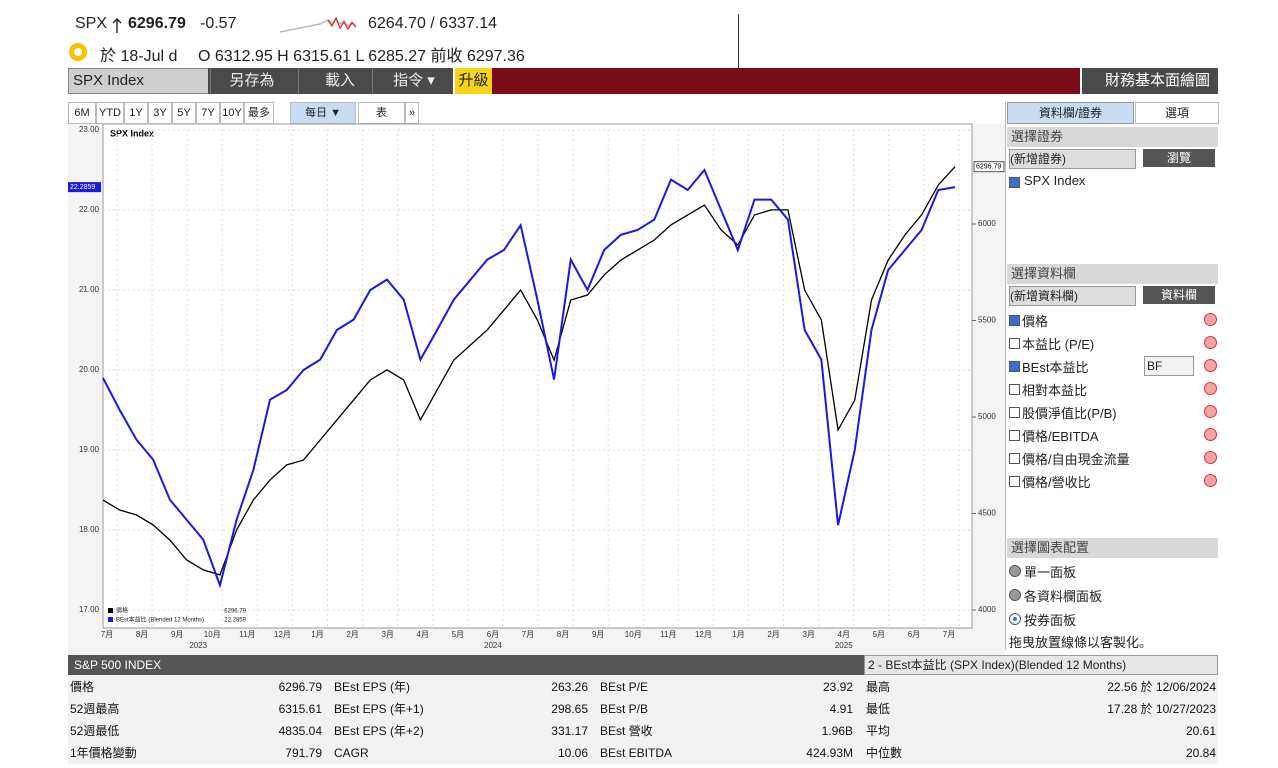  Describe the element at coordinates (1070, 113) in the screenshot. I see `panel-tab: 資料欄/證券` at that location.